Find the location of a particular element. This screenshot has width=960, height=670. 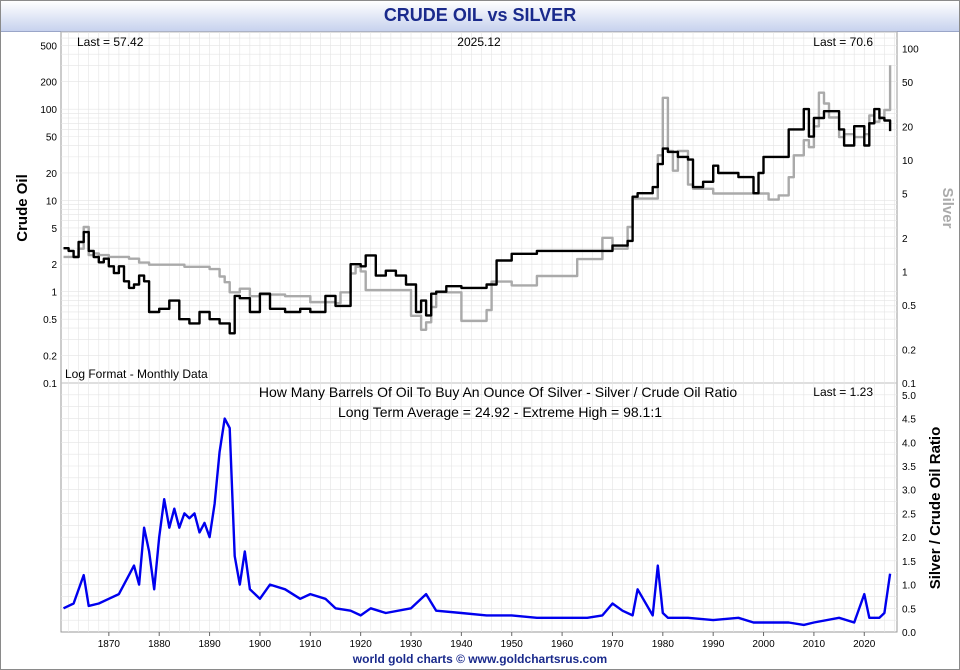

left-tick-label: 0.1 is located at coordinates (50, 384).